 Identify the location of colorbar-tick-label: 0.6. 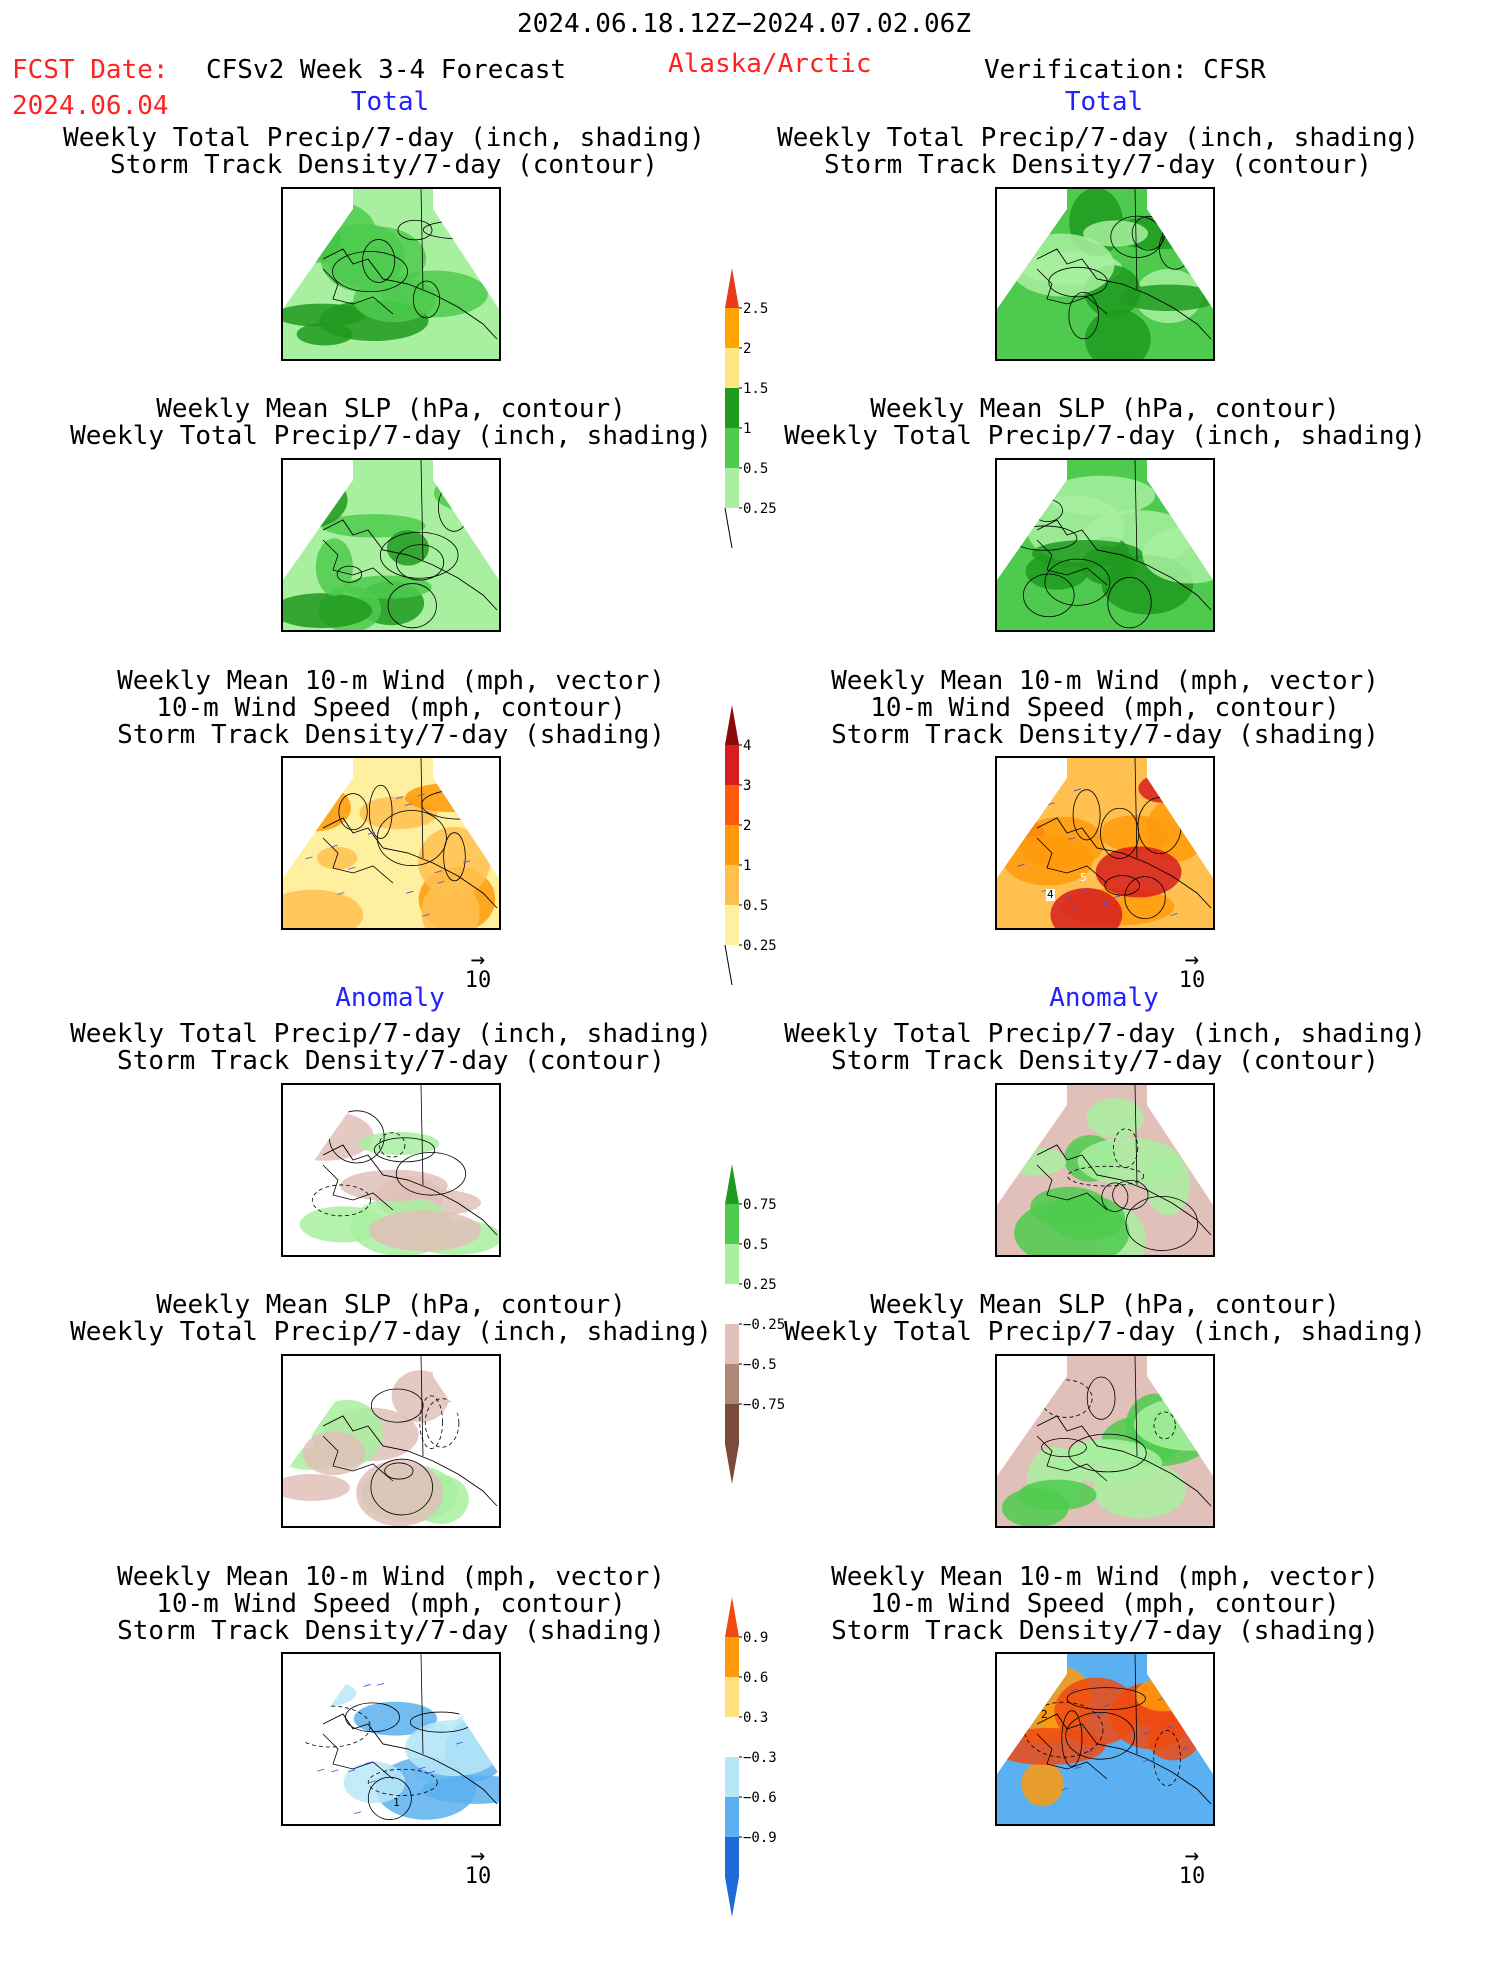
(755, 1678).